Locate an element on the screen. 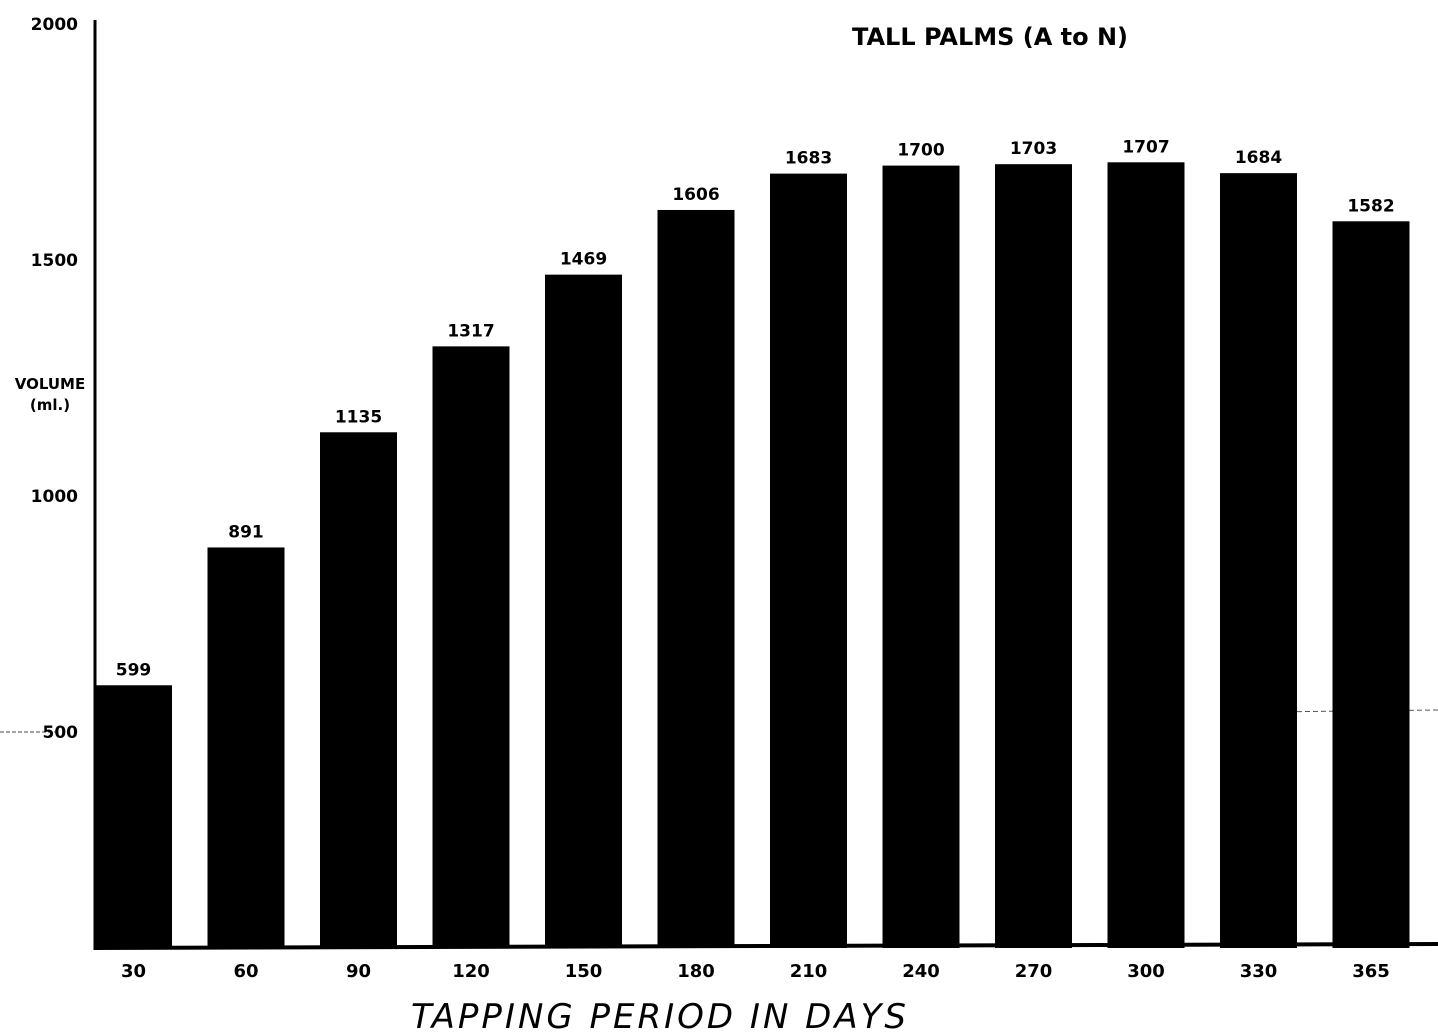 Image resolution: width=1438 pixels, height=1035 pixels. data-label-150: 1469 is located at coordinates (583, 260).